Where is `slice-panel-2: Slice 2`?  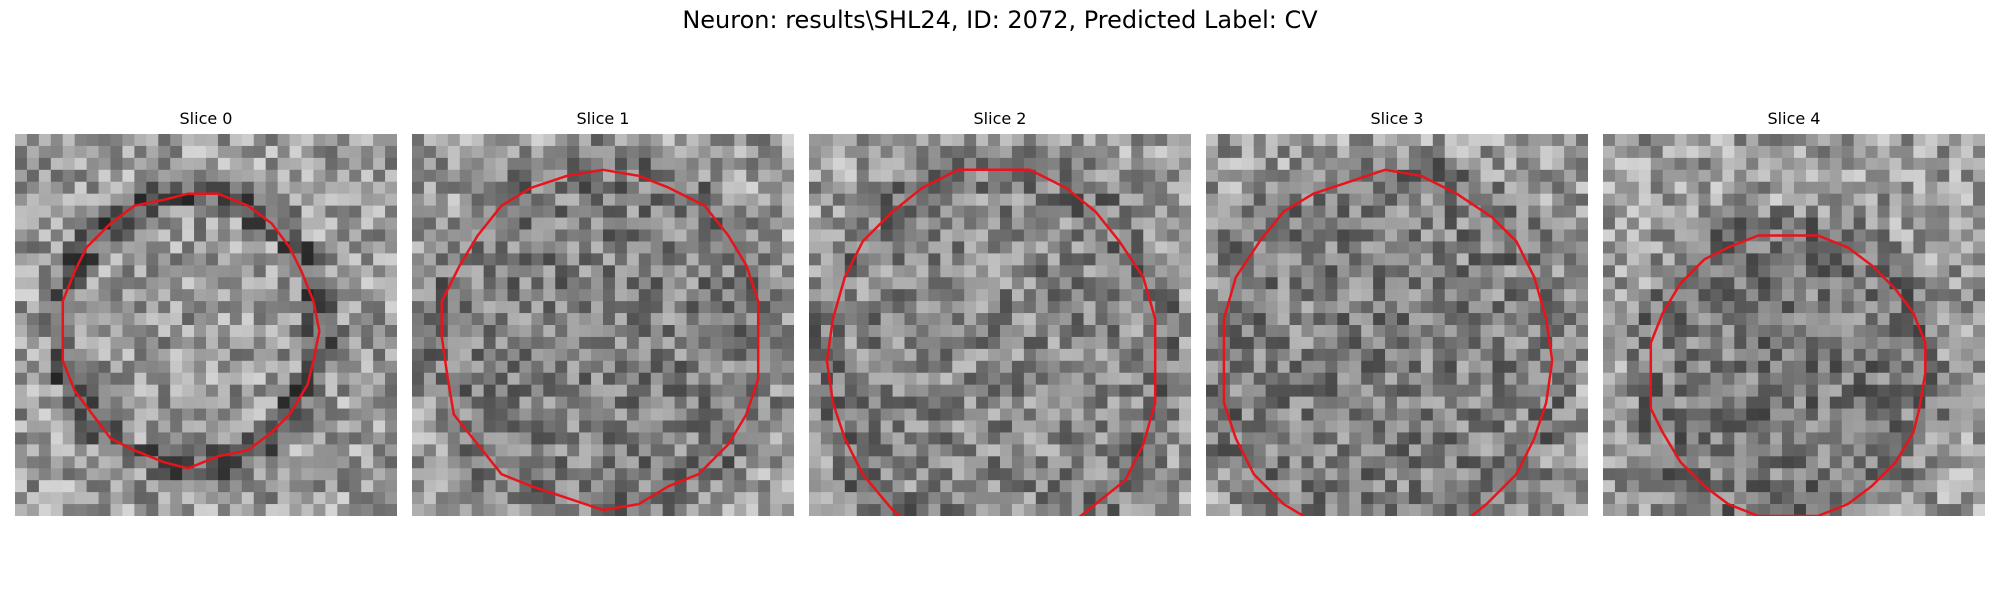
slice-panel-2: Slice 2 is located at coordinates (1000, 312).